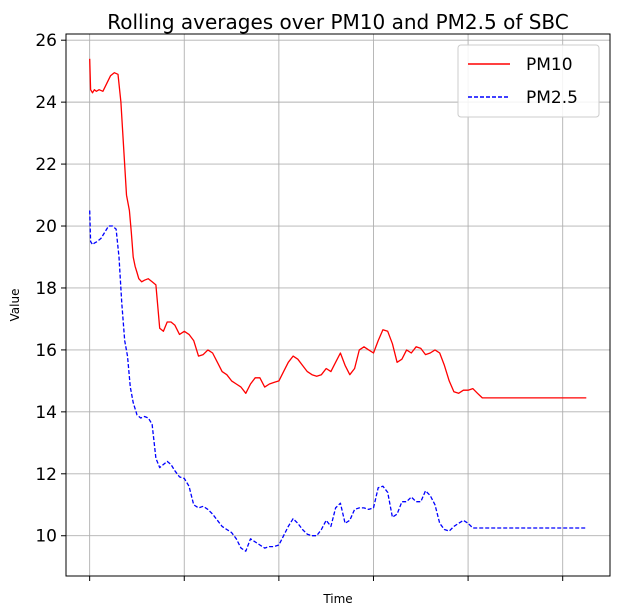  Describe the element at coordinates (46, 413) in the screenshot. I see `y-tick-label-14: 14` at that location.